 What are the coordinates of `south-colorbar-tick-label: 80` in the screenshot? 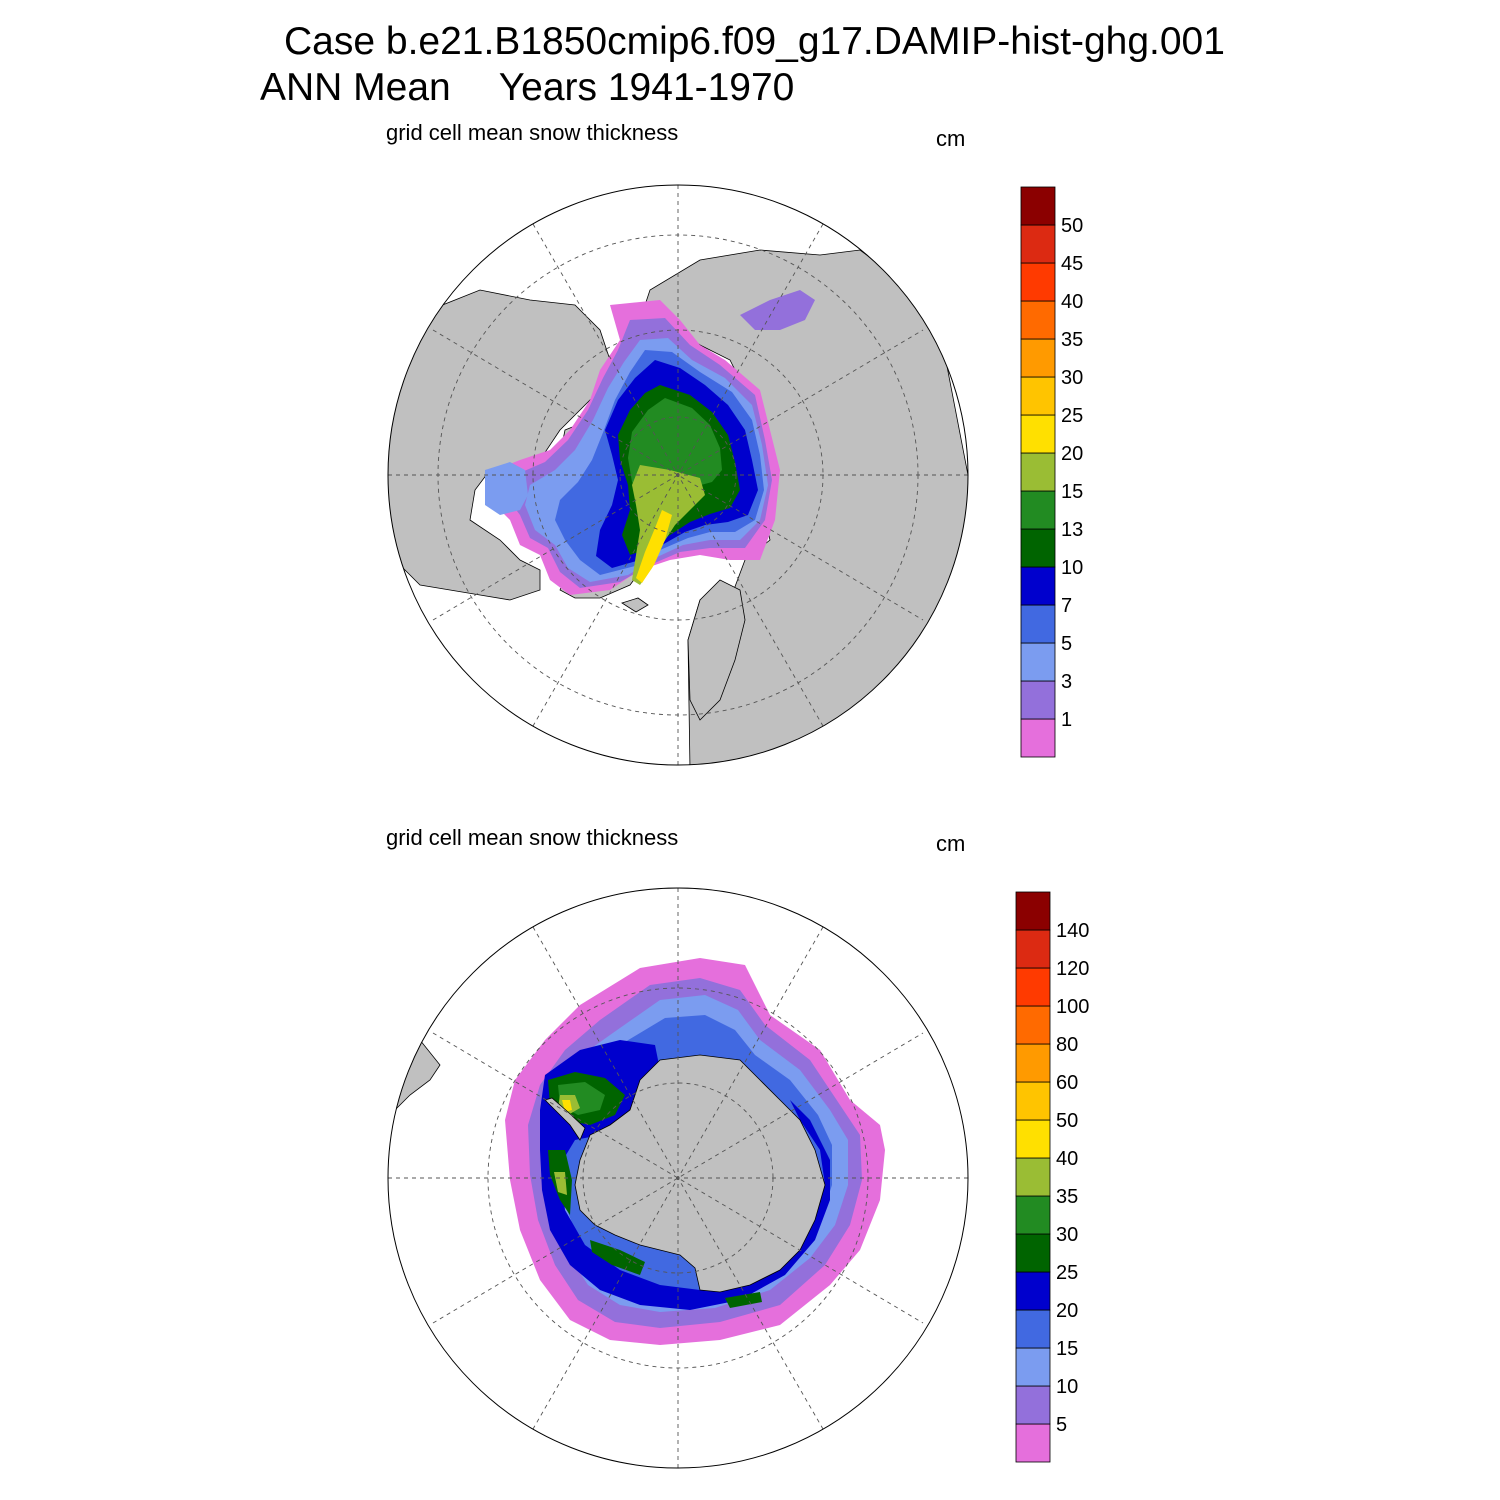 It's located at (1067, 1045).